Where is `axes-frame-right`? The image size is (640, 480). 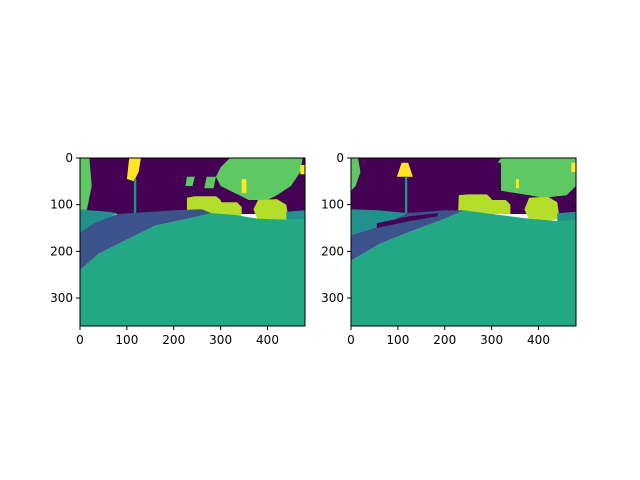
axes-frame-right is located at coordinates (463, 242).